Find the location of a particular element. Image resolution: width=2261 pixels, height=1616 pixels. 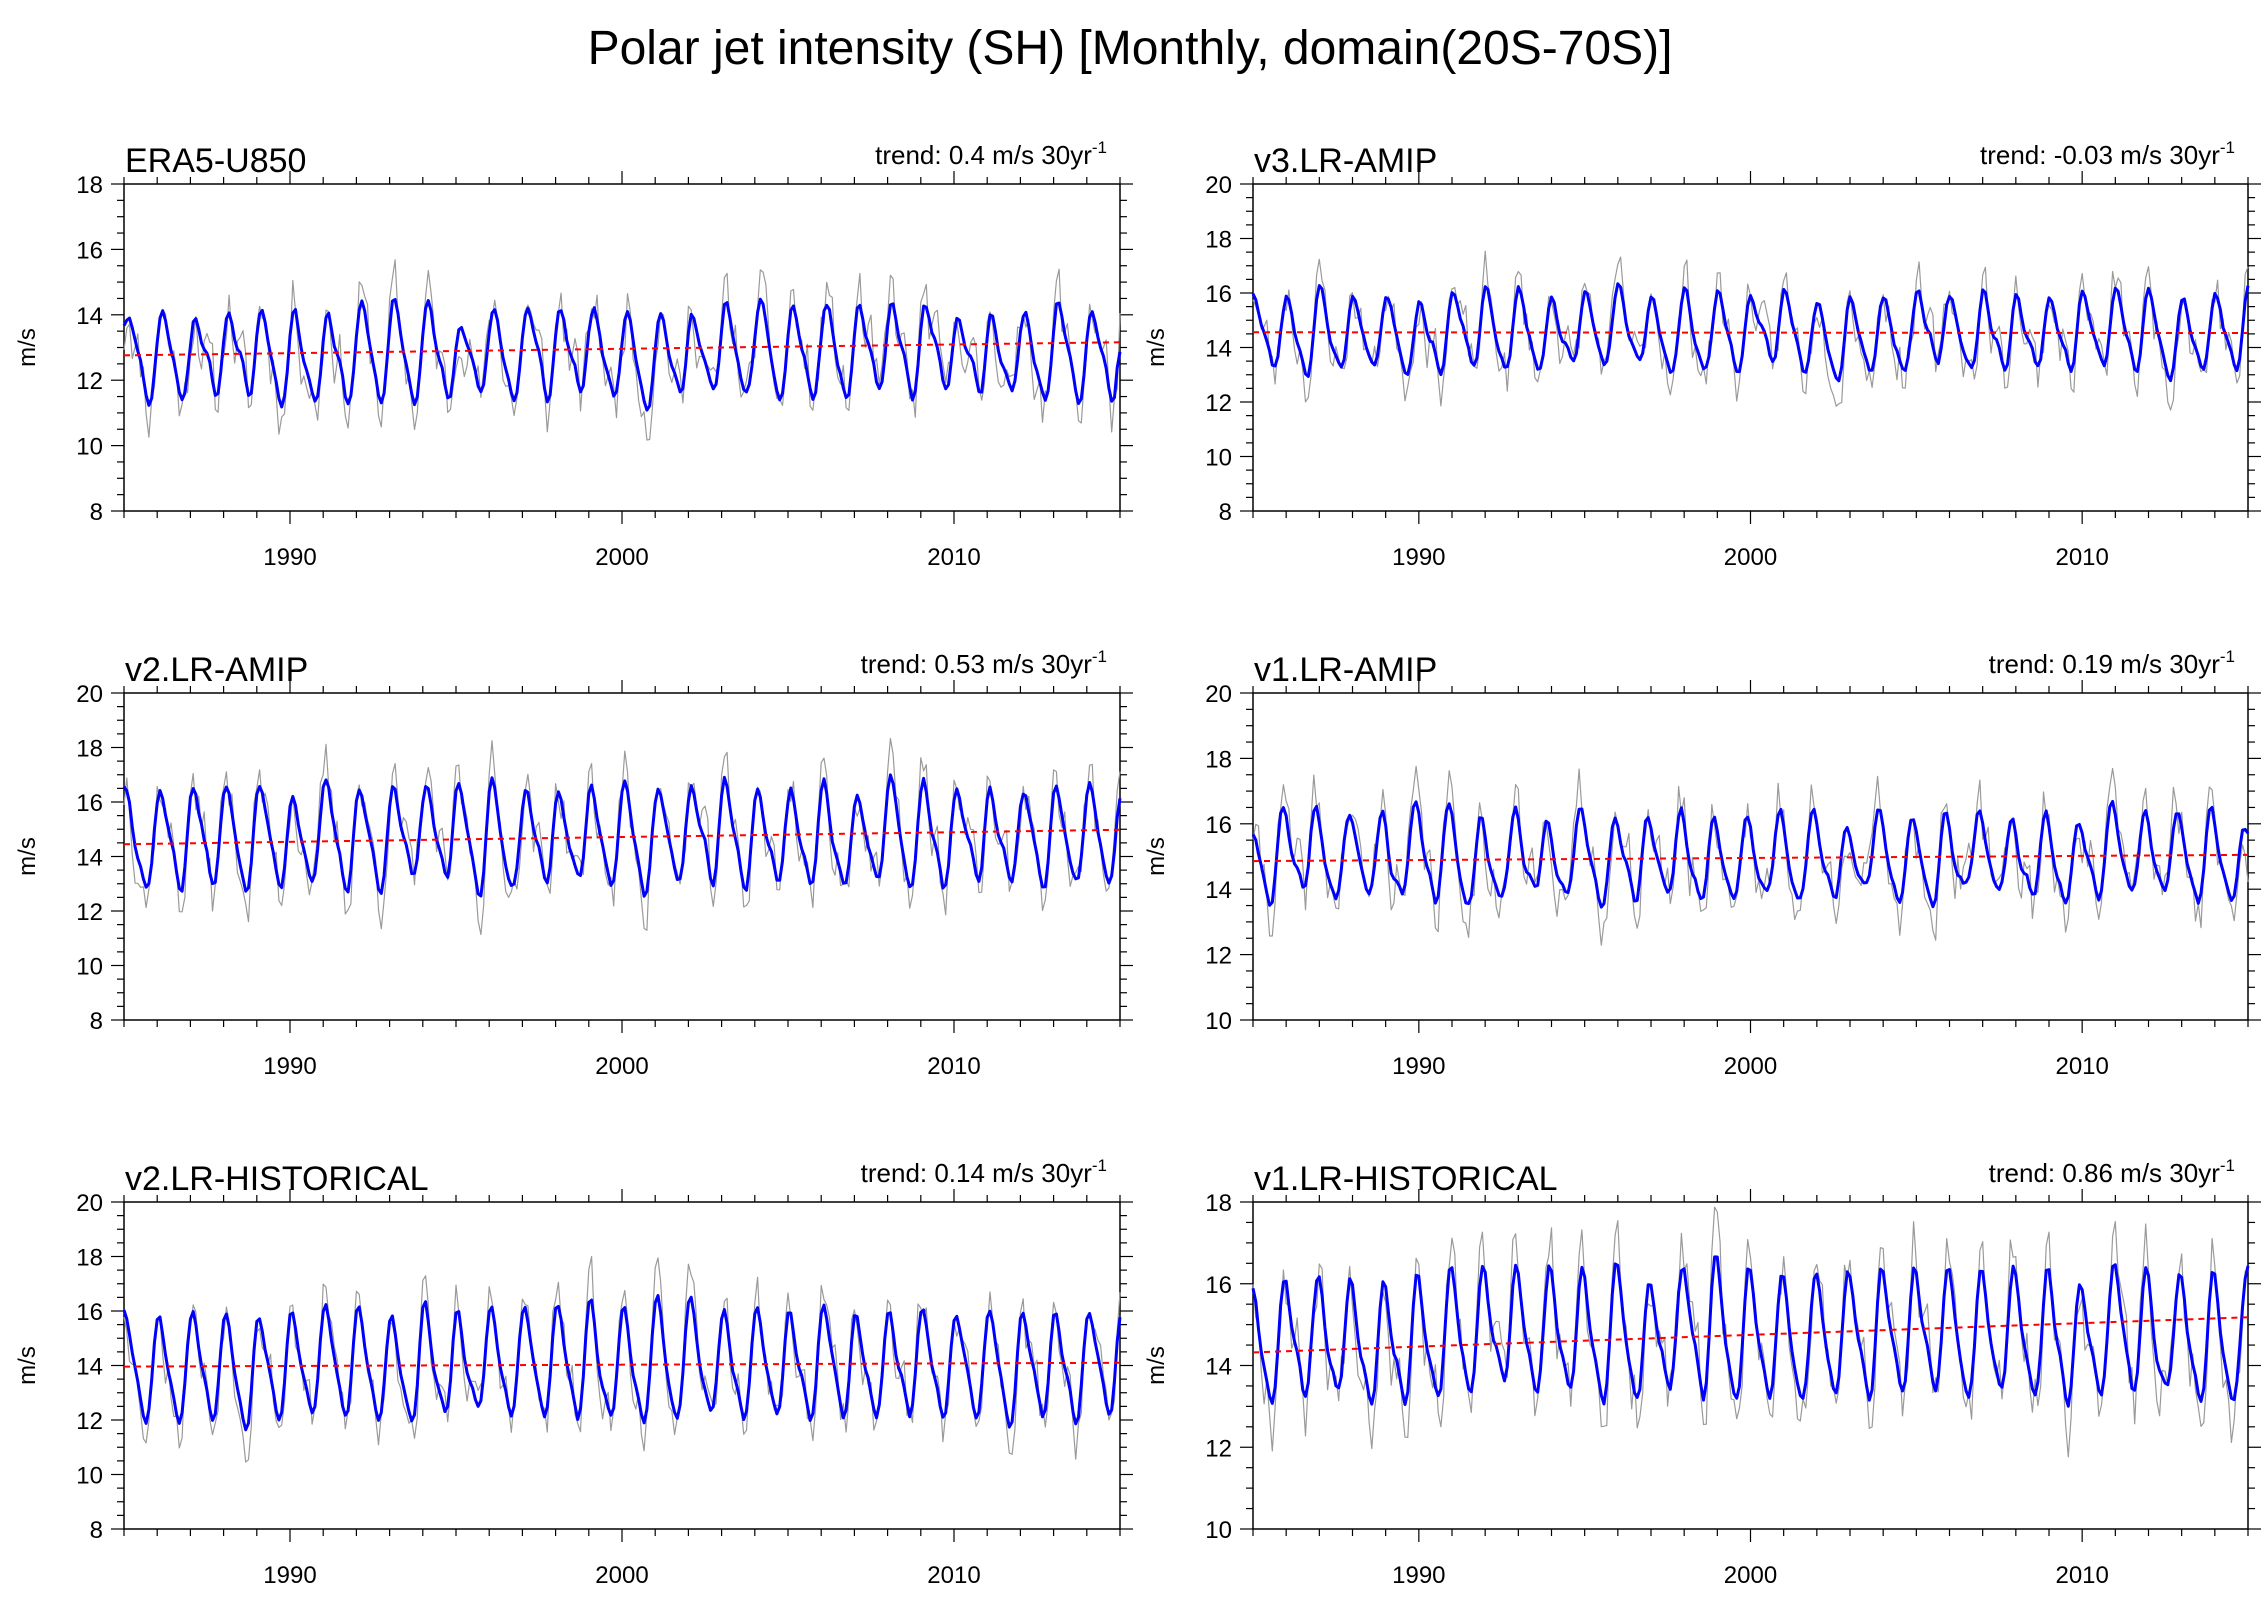

panel-title: v1.LR-AMIP is located at coordinates (1345, 670).